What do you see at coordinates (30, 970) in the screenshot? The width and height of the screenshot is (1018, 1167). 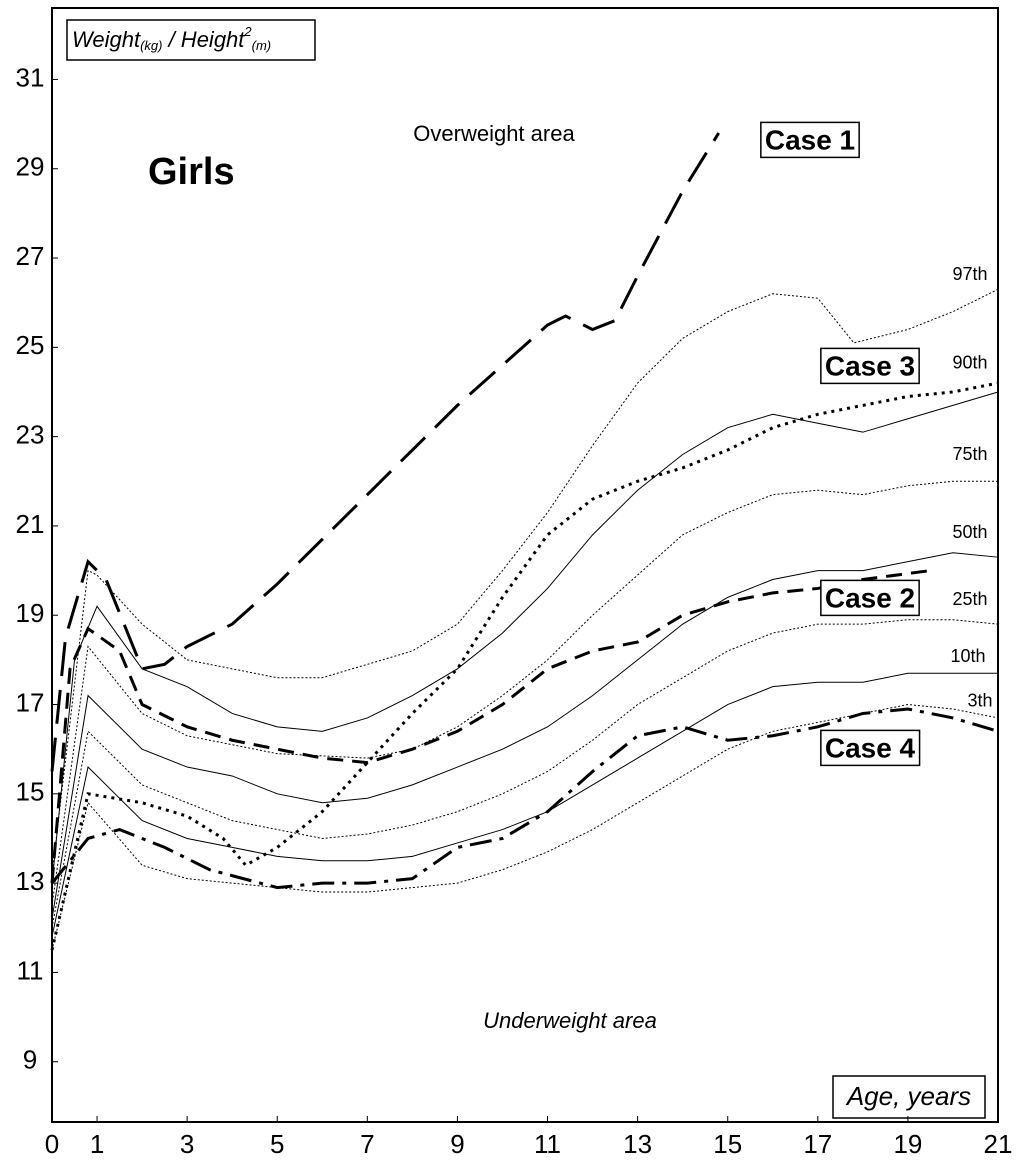 I see `y-tick-label: 11` at bounding box center [30, 970].